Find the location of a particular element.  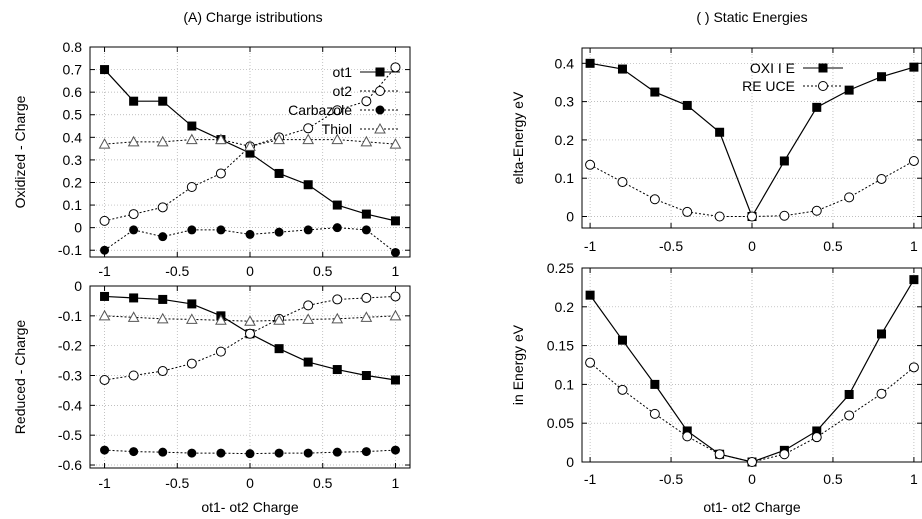

legend-label: RE UCE is located at coordinates (768, 86).